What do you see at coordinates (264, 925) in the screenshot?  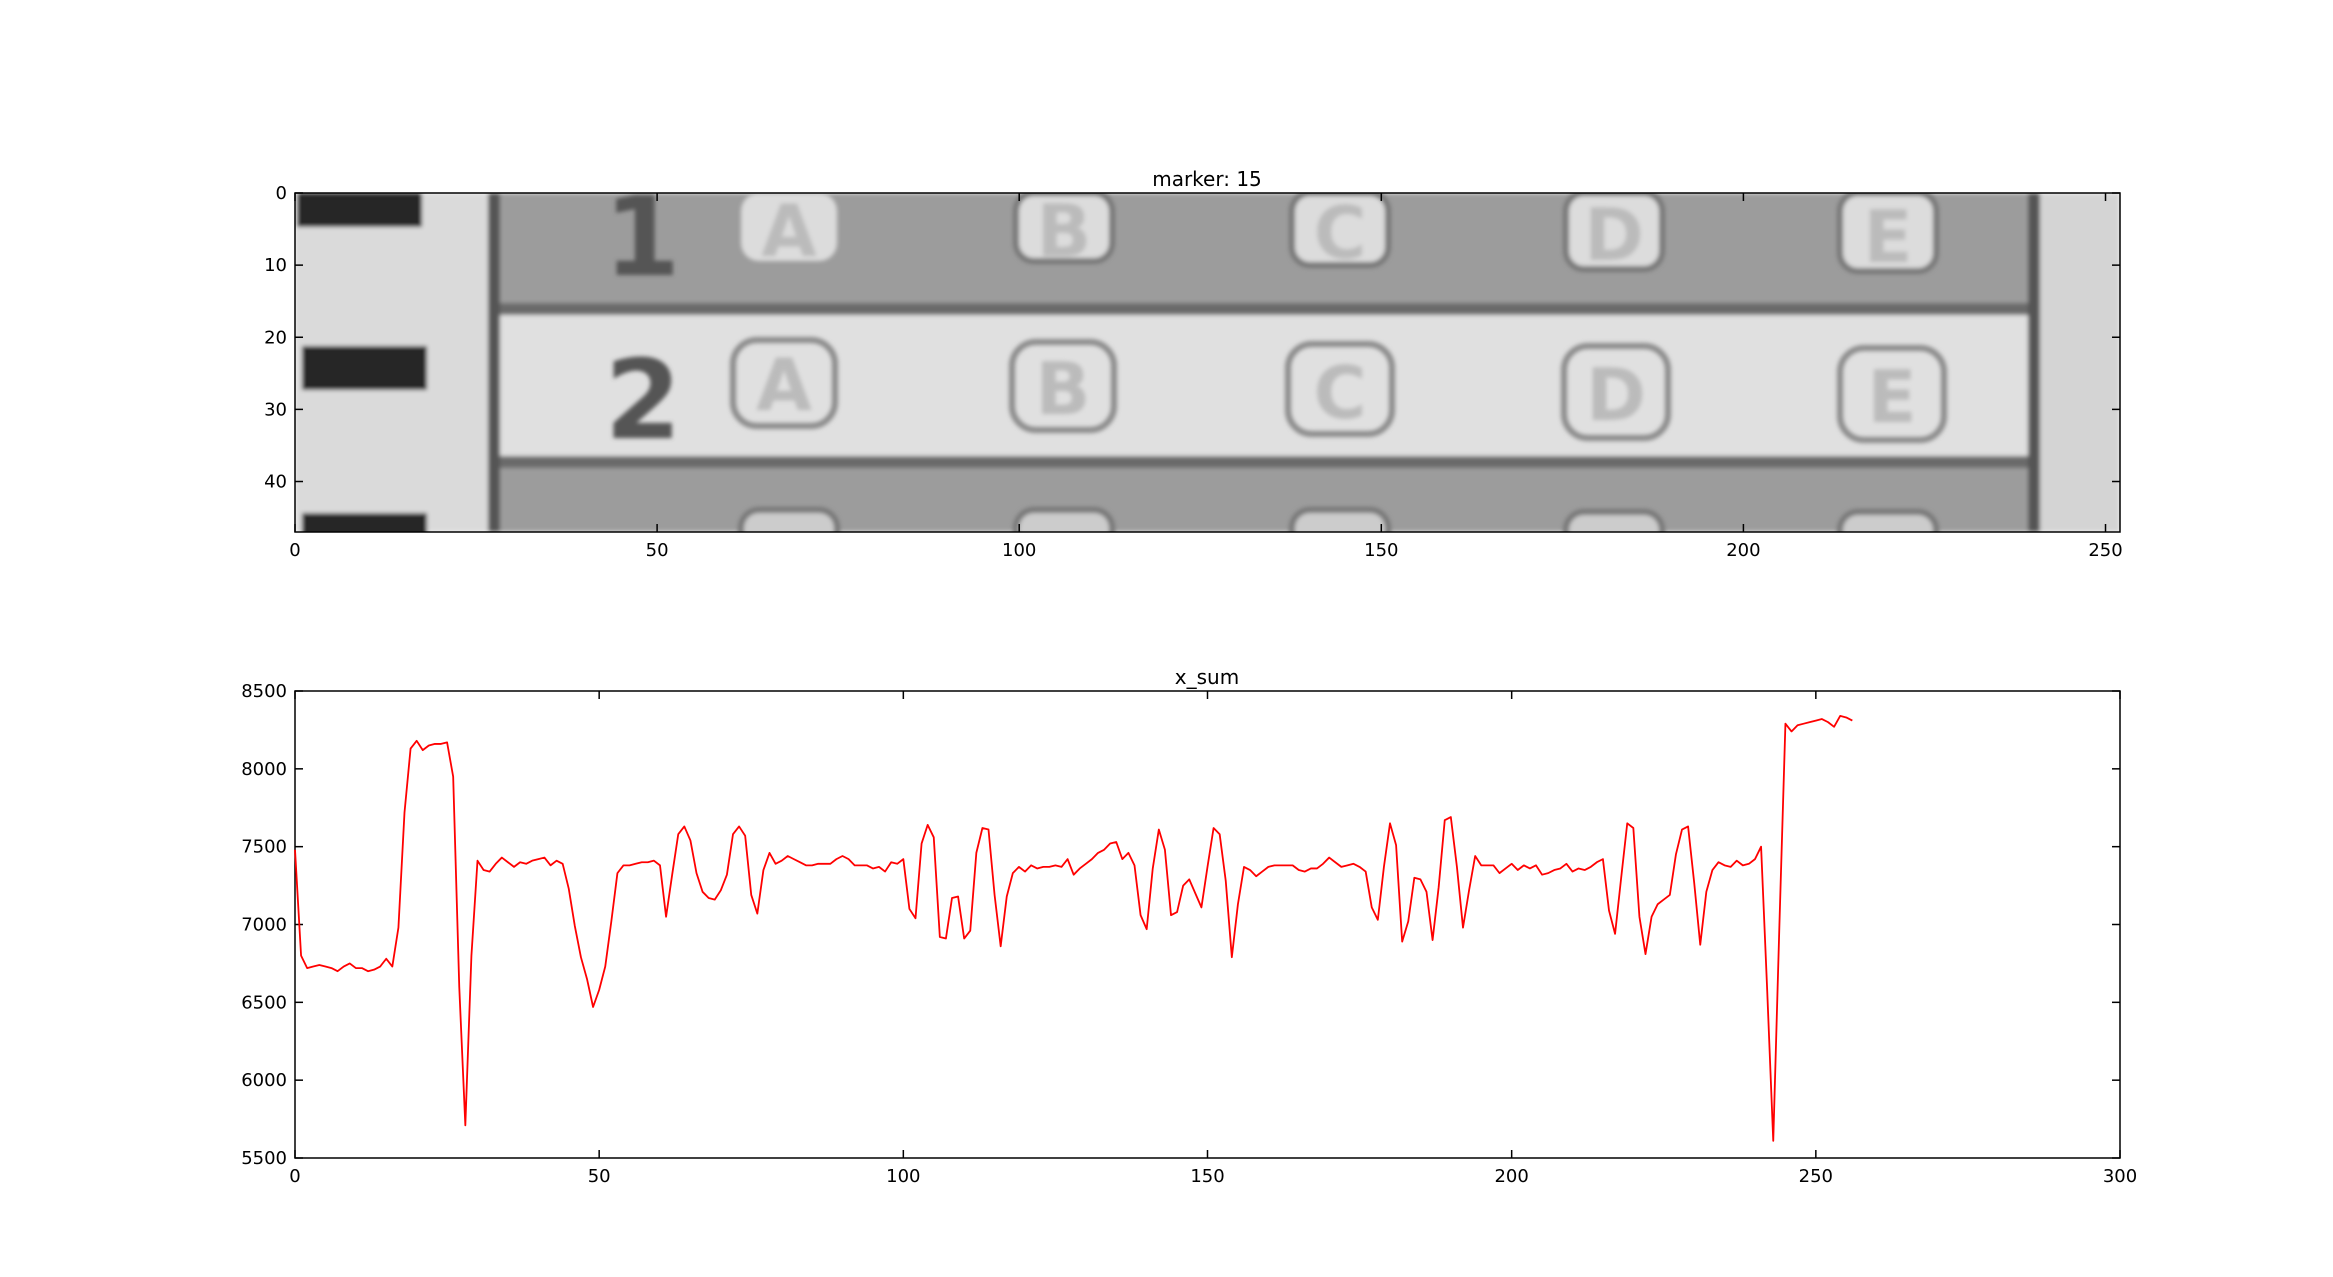 I see `y-tick-label: 7000` at bounding box center [264, 925].